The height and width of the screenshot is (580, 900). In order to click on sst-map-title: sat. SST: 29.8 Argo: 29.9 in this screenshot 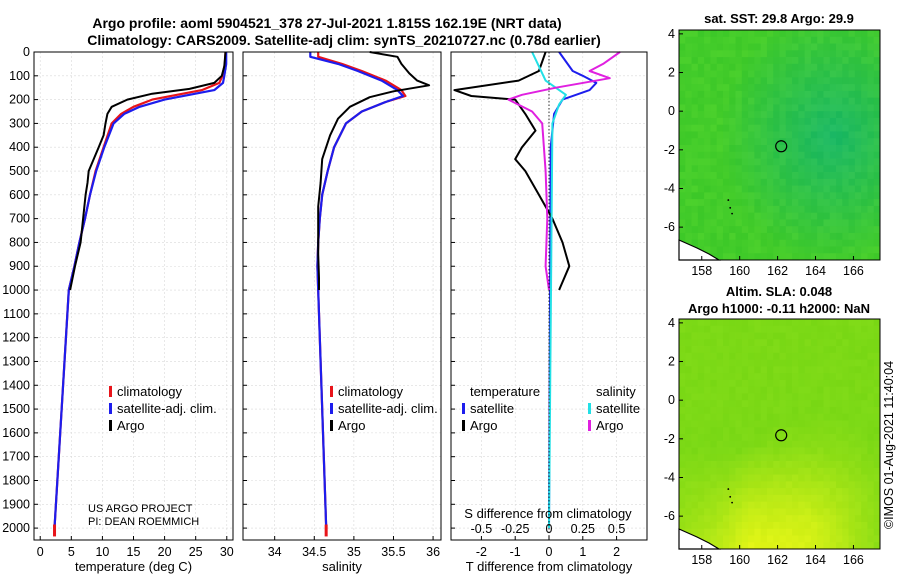, I will do `click(779, 18)`.